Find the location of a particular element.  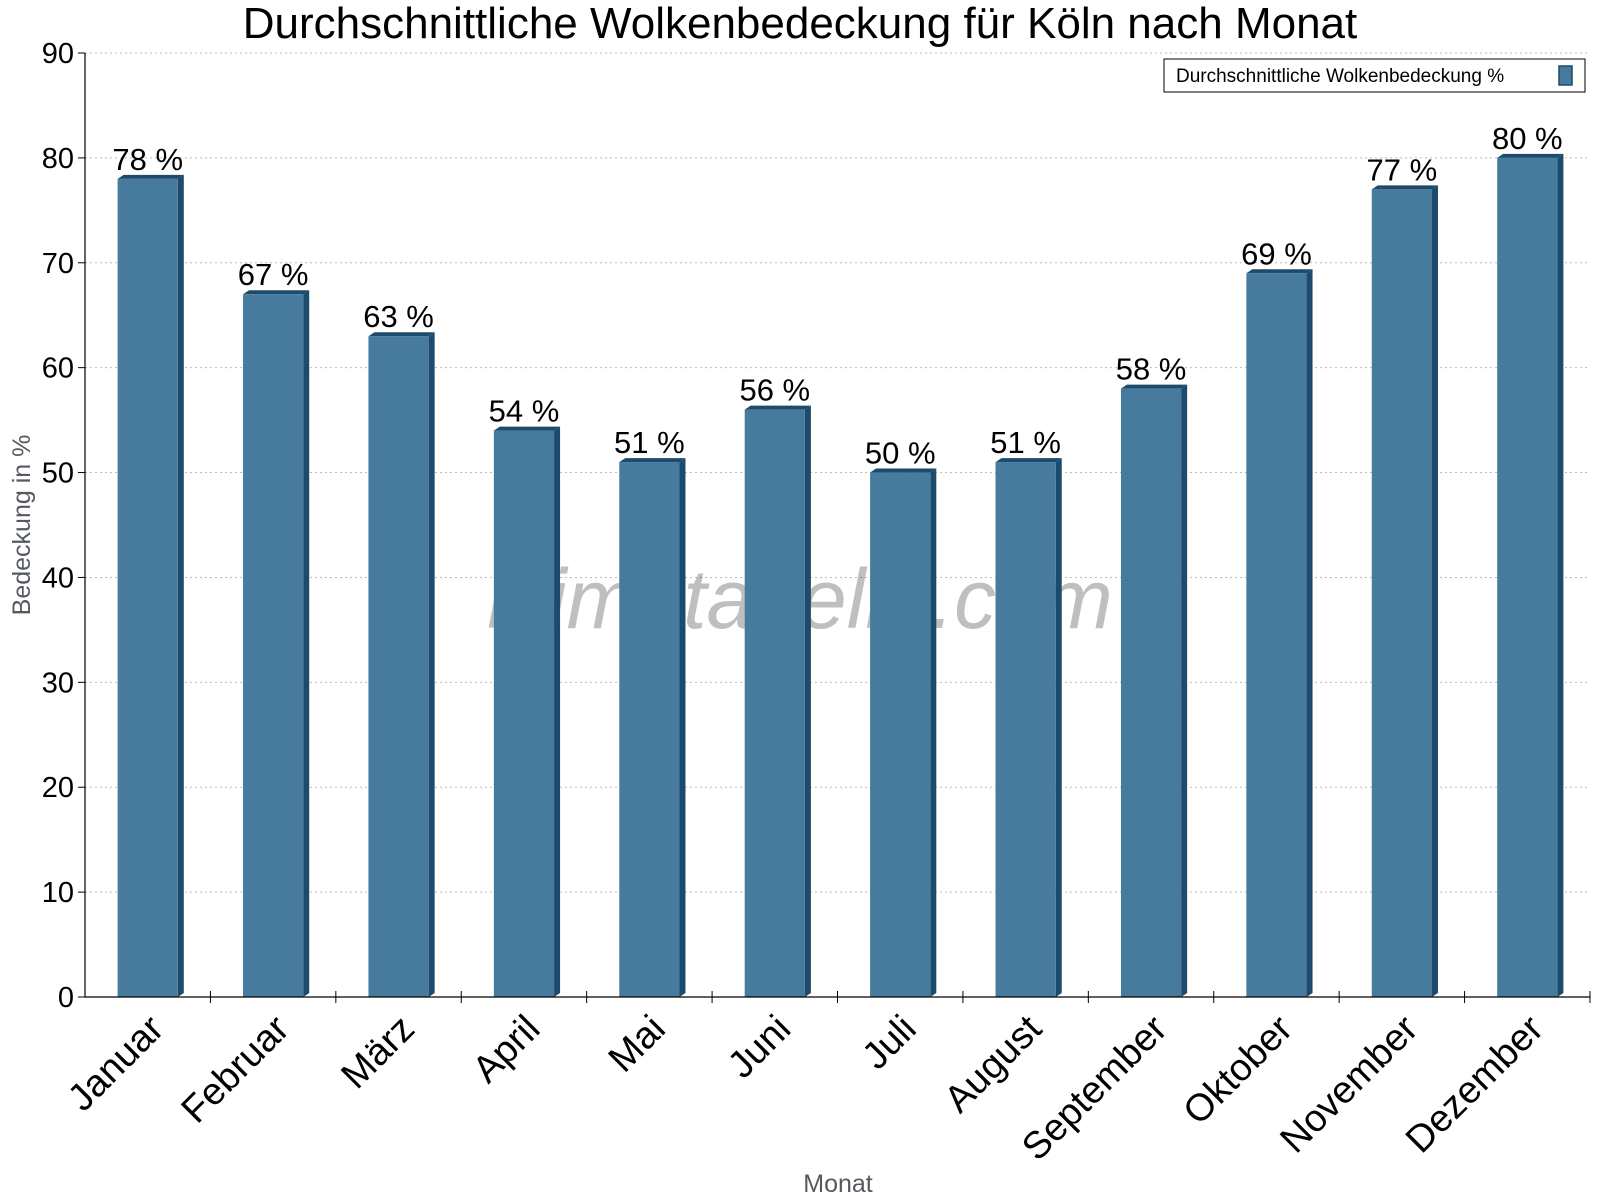

legend-label: Durchschnittliche Wolkenbedeckung % is located at coordinates (1340, 76).